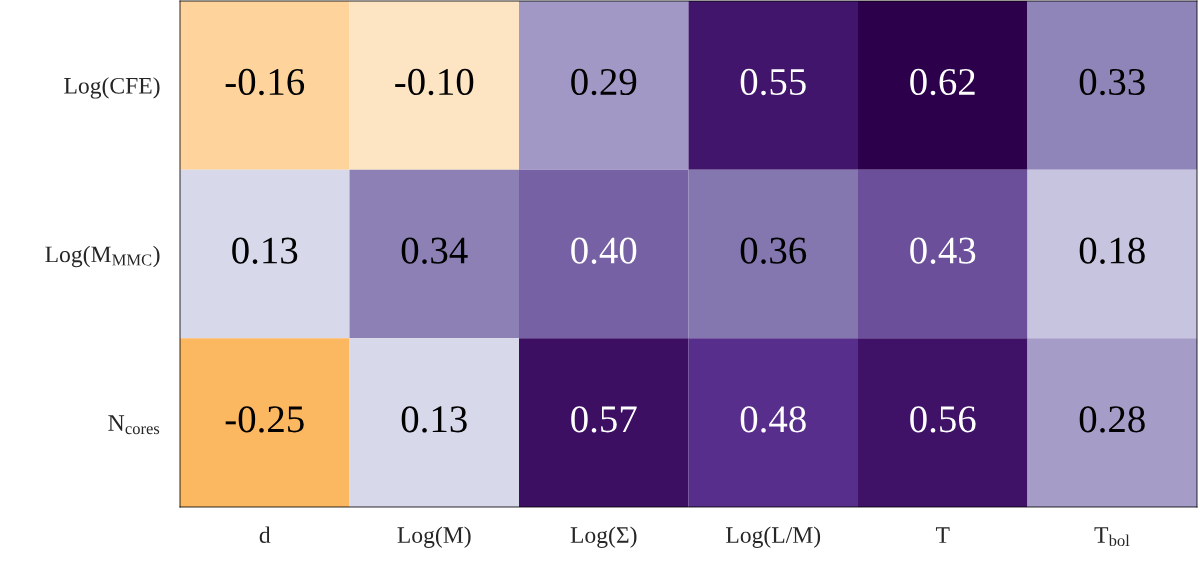 This screenshot has width=1200, height=564. What do you see at coordinates (1112, 82) in the screenshot?
I see `data-label: 0.33` at bounding box center [1112, 82].